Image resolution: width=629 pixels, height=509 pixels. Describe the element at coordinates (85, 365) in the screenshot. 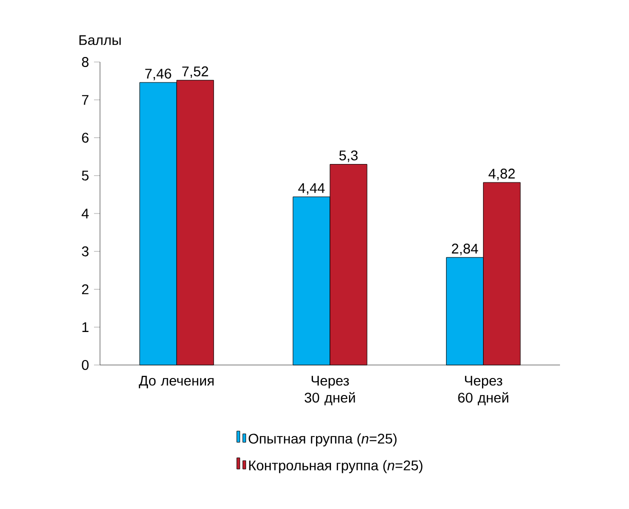

I see `y-tick-label: 0` at that location.